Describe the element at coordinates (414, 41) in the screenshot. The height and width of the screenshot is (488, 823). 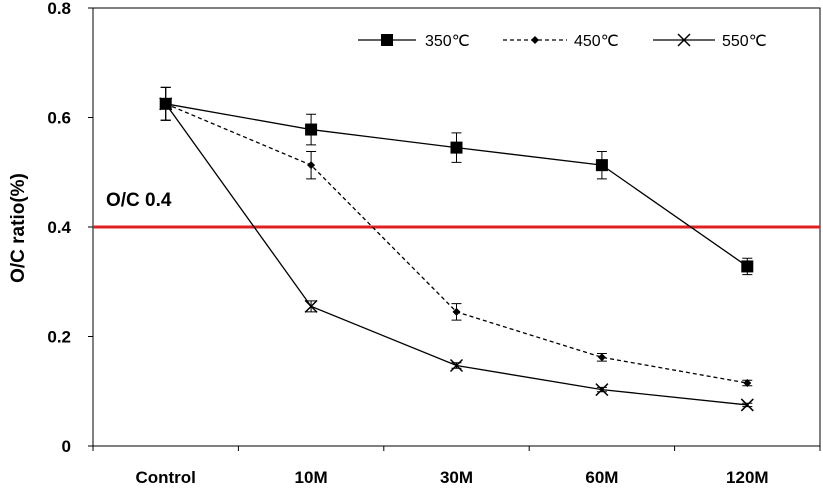
I see `legend-item: 350℃` at that location.